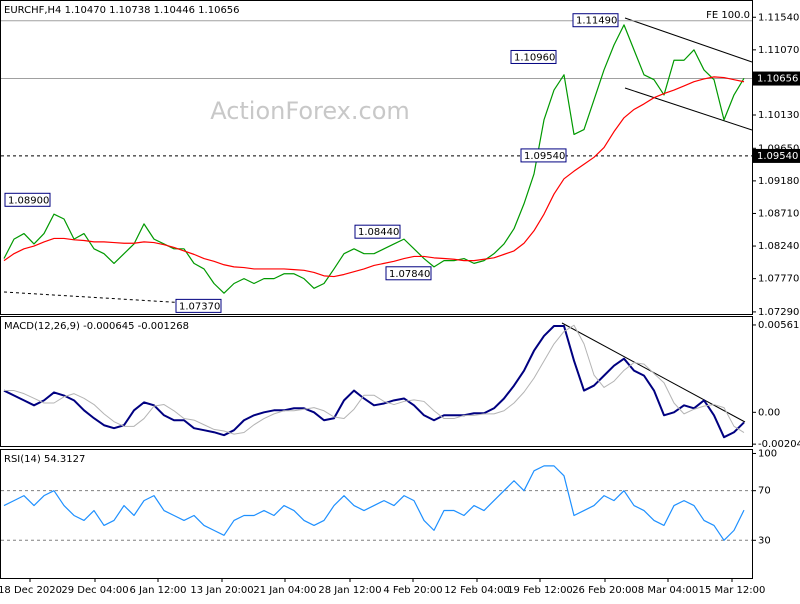  What do you see at coordinates (44, 459) in the screenshot?
I see `rsi-title: RSI(14) 54.3127` at bounding box center [44, 459].